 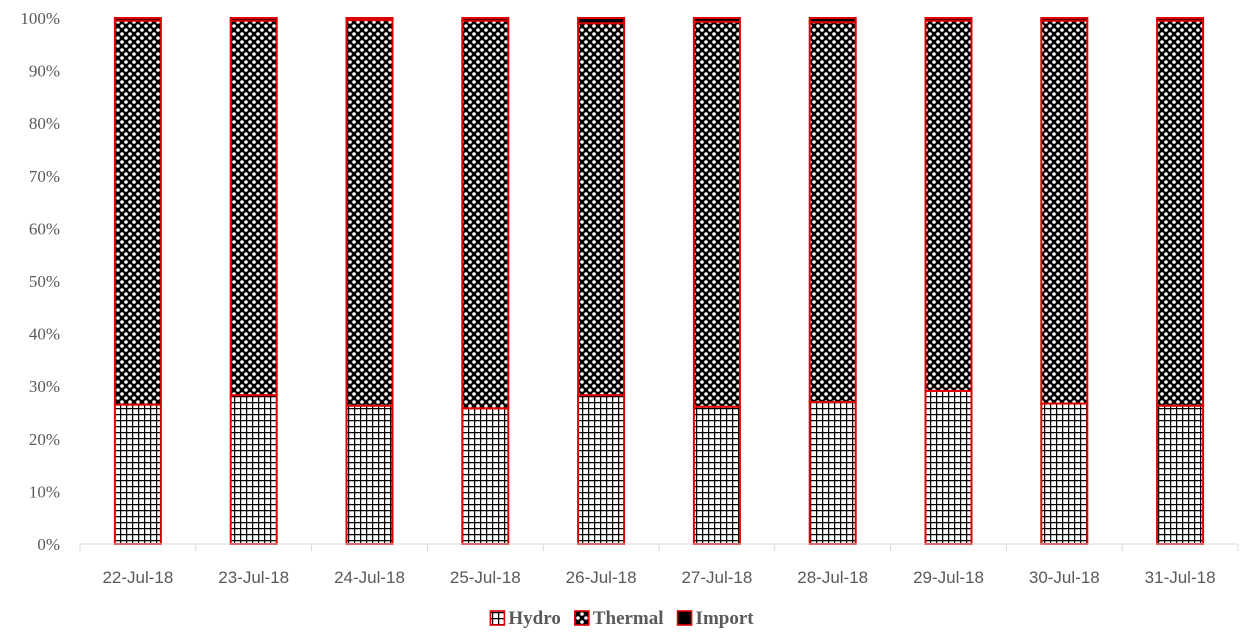 I want to click on y-tick-label: 30%, so click(x=44, y=386).